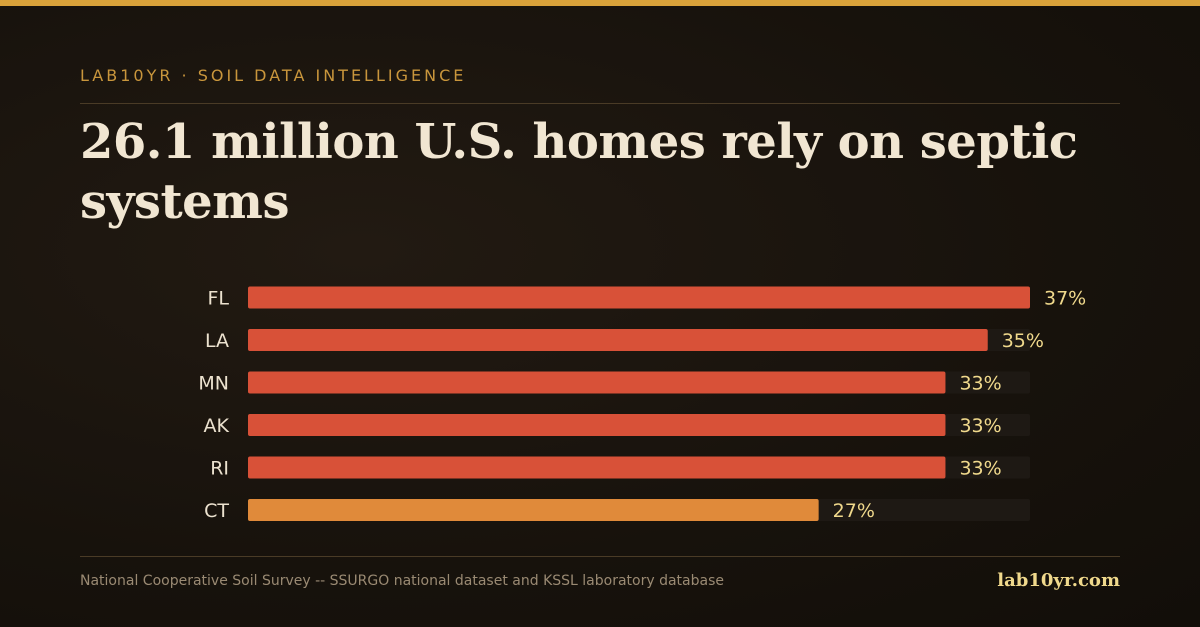 The height and width of the screenshot is (627, 1200). I want to click on value-label-la: 35%, so click(1023, 341).